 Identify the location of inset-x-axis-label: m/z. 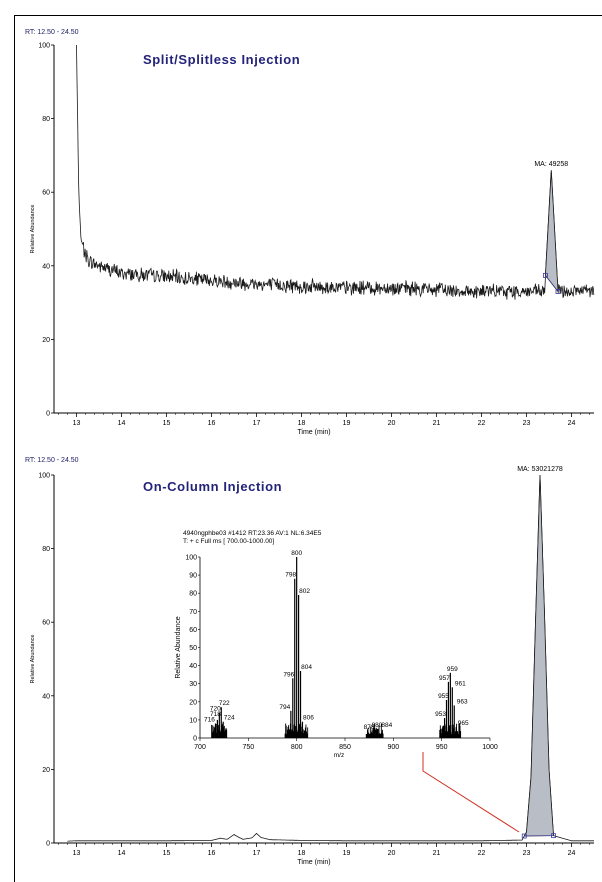
(339, 755).